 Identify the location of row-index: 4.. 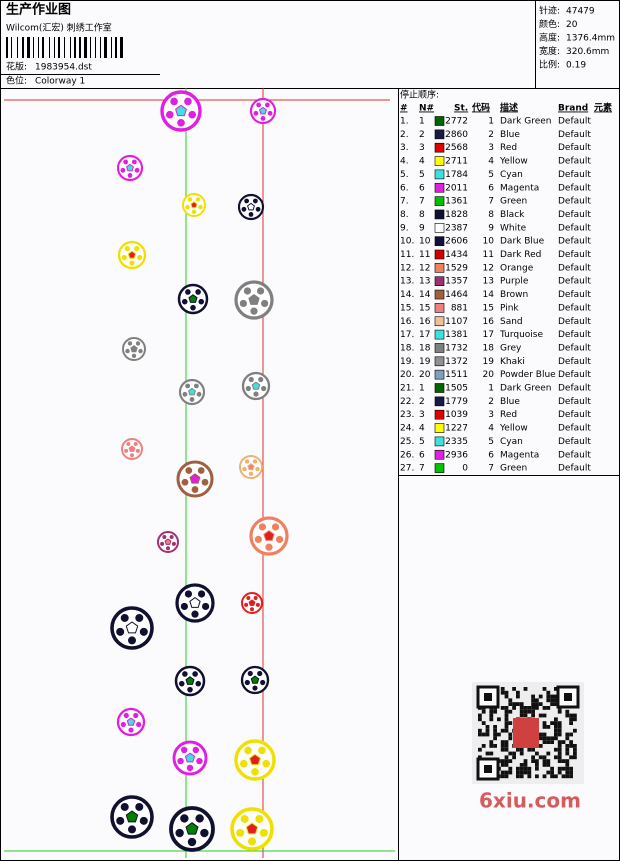
(404, 162).